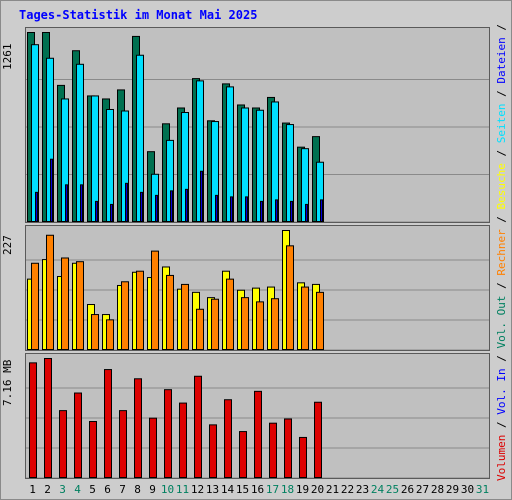  I want to click on legend-entry: Vol. Out, so click(501, 322).